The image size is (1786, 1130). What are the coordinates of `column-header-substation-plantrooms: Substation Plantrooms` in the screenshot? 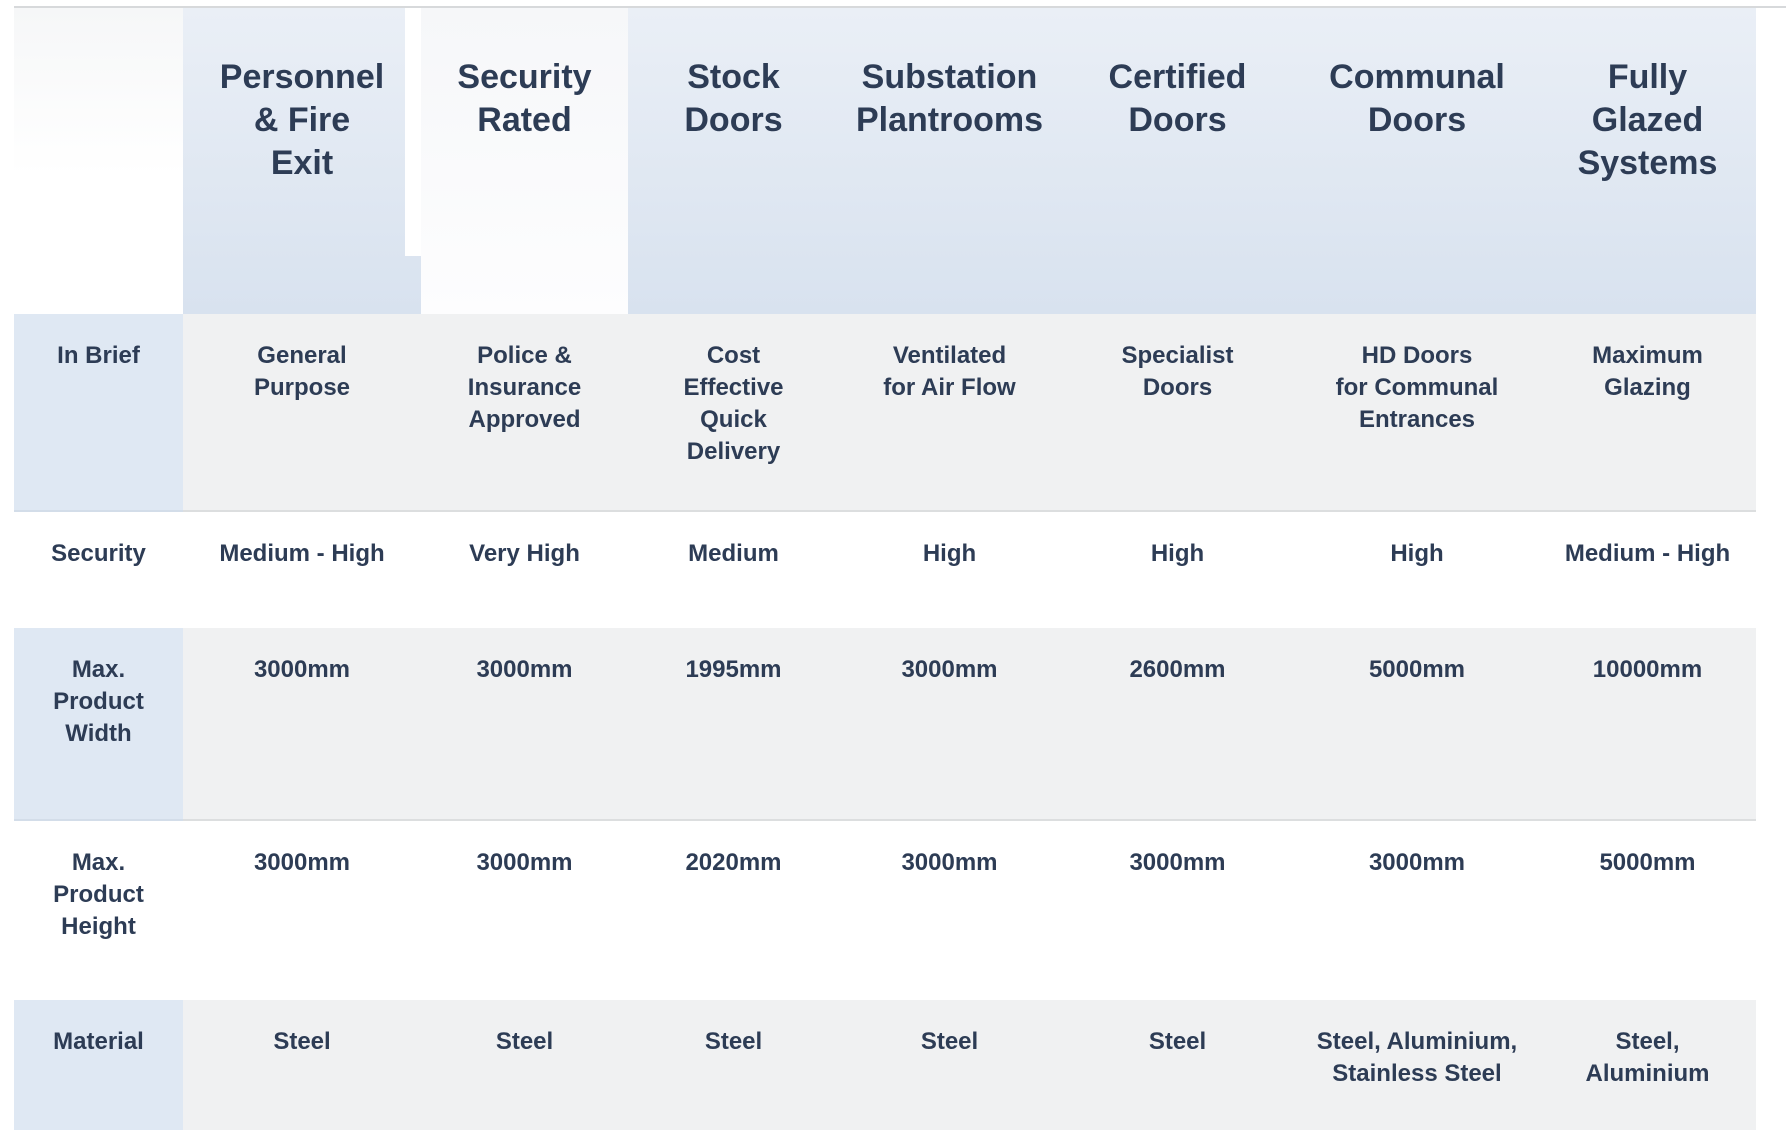 It's located at (949, 161).